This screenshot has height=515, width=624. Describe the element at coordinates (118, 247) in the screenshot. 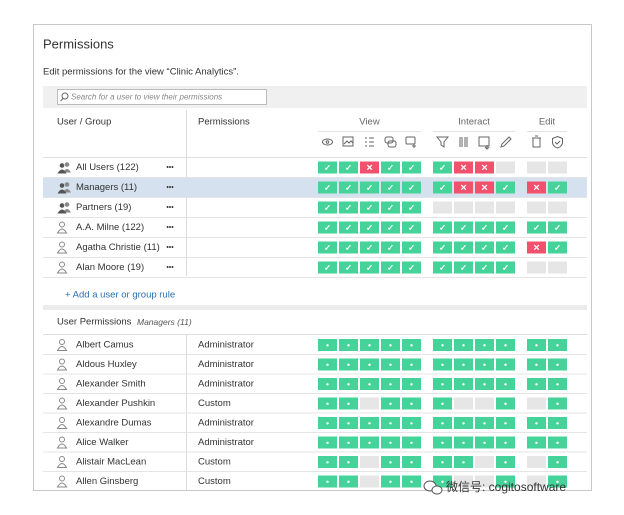

I see `rule-name: Agatha Christie (11)` at that location.